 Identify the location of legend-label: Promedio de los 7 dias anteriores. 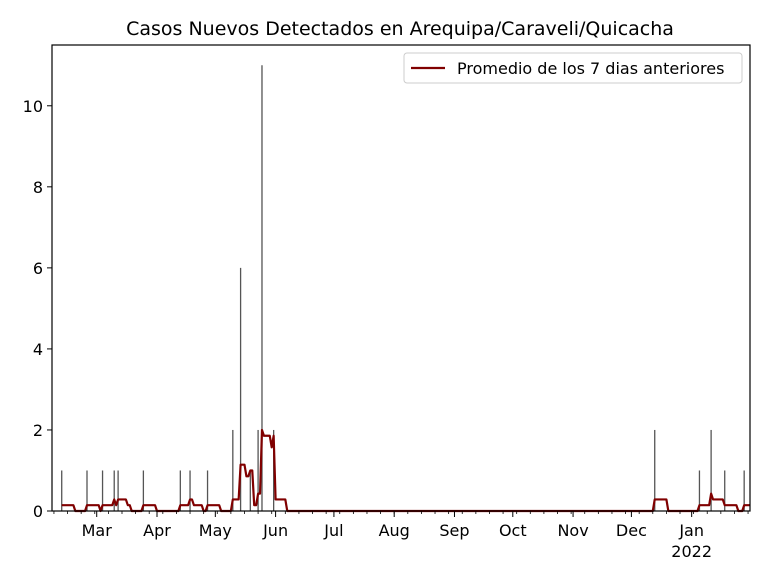
(590, 68).